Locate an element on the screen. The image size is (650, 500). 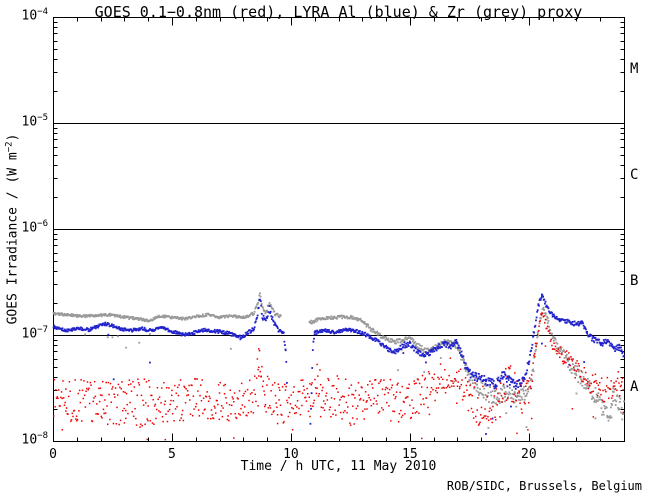
x-tick-label-20: 20 is located at coordinates (529, 454).